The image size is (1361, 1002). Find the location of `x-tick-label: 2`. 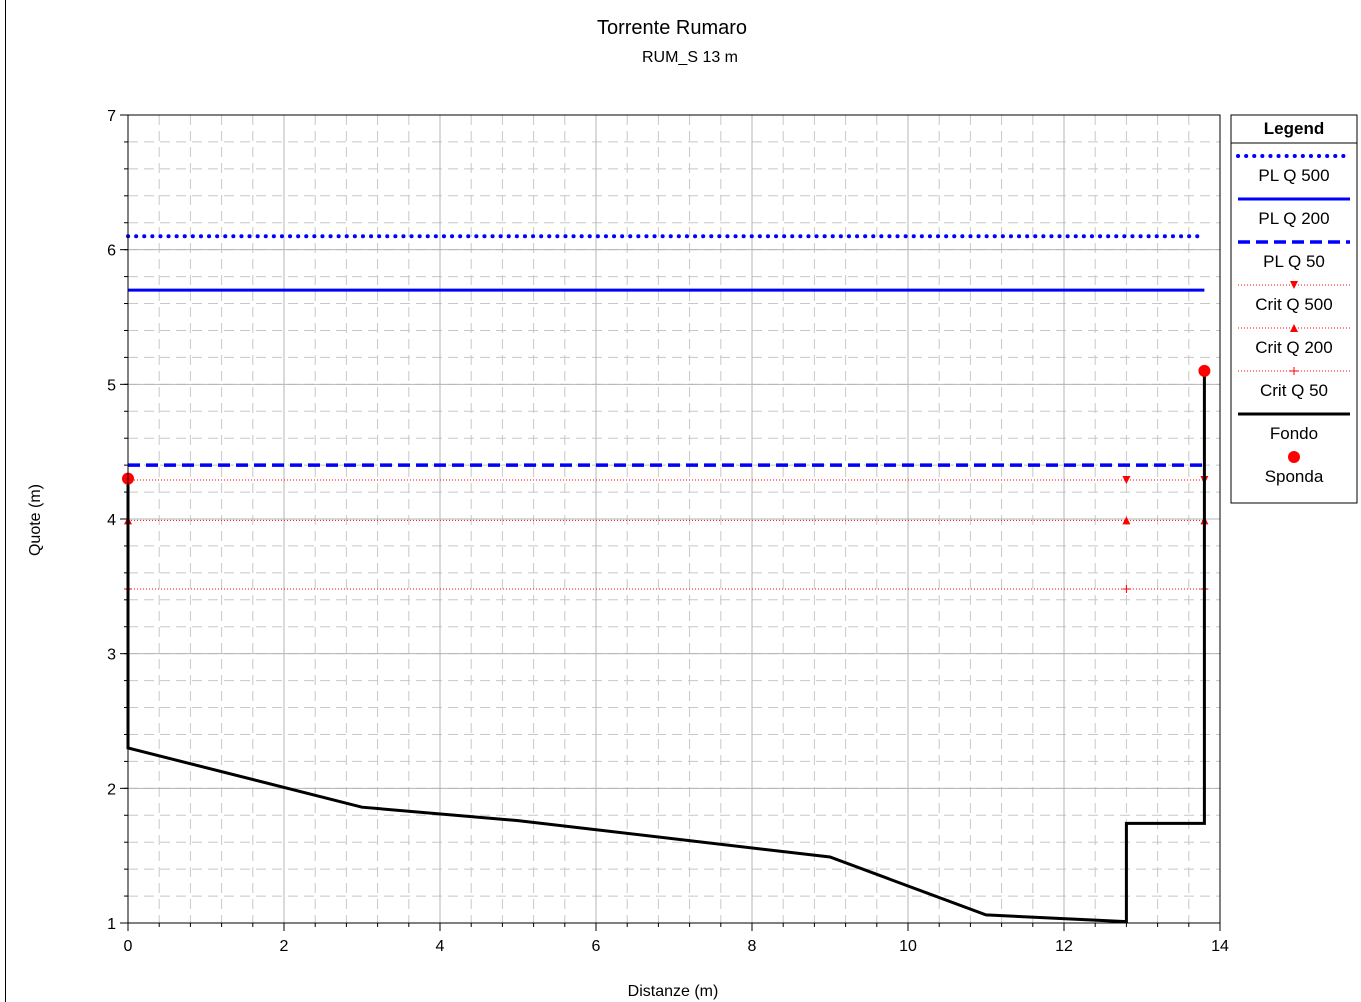

x-tick-label: 2 is located at coordinates (284, 946).